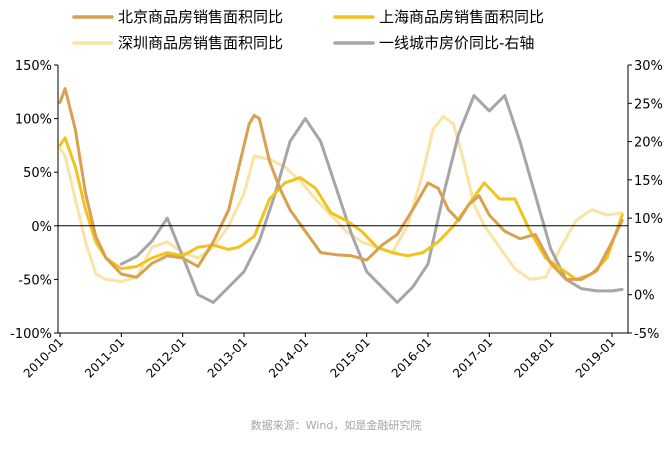 The image size is (672, 454). What do you see at coordinates (648, 219) in the screenshot?
I see `y-right-tick-label: 10%` at bounding box center [648, 219].